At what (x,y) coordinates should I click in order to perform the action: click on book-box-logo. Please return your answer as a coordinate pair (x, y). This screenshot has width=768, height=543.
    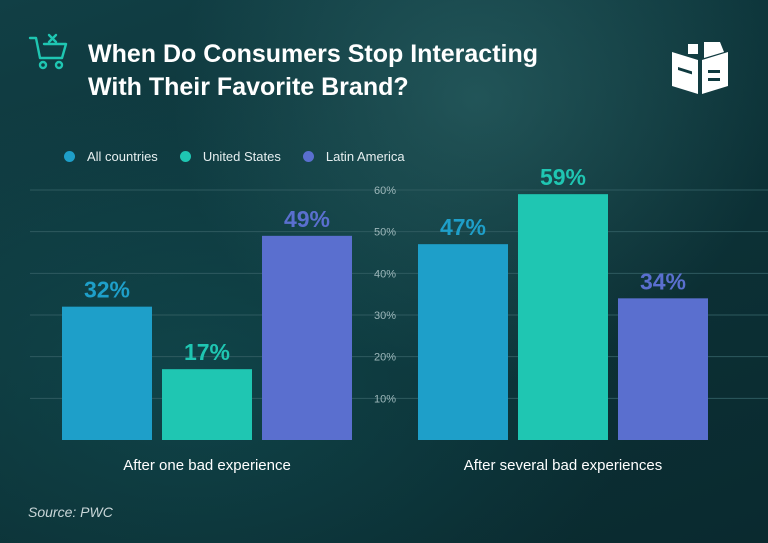
    Looking at the image, I should click on (700, 68).